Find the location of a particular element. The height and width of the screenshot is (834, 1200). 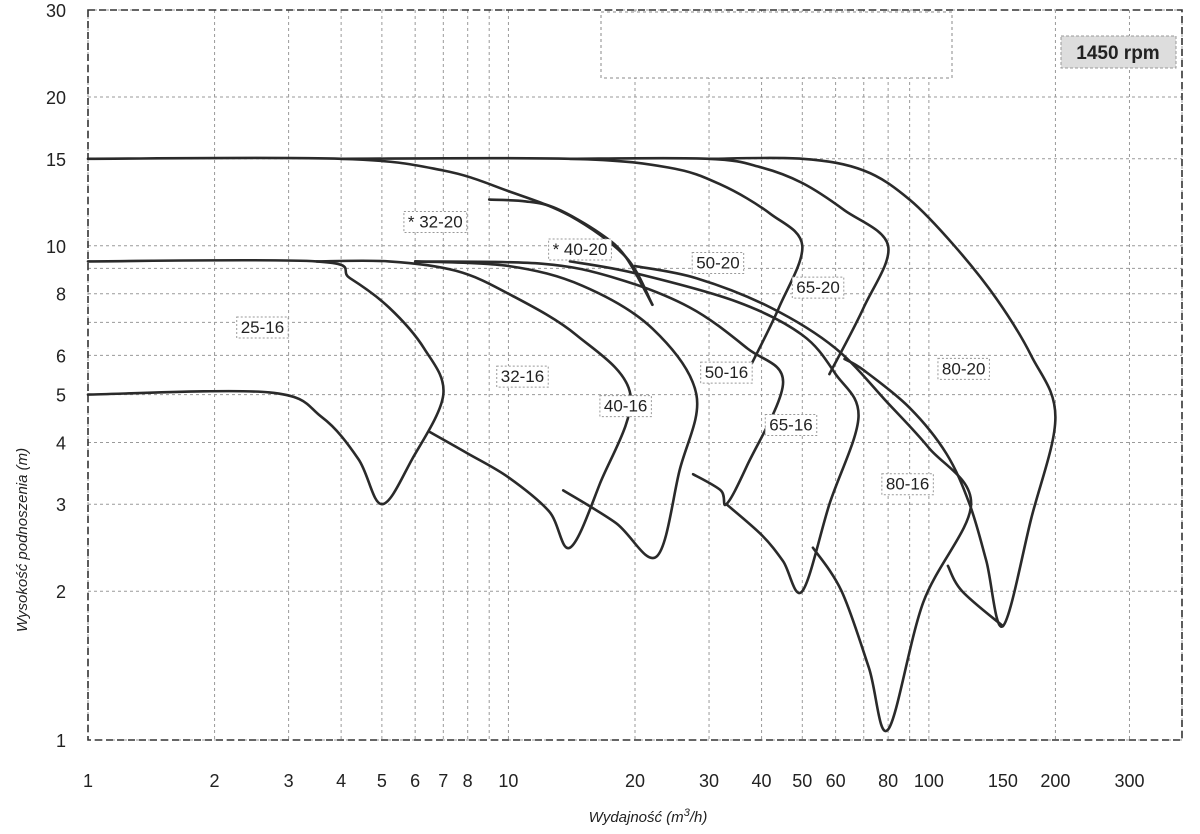

x-axis-title: Wydajność (m3/h) is located at coordinates (648, 816).